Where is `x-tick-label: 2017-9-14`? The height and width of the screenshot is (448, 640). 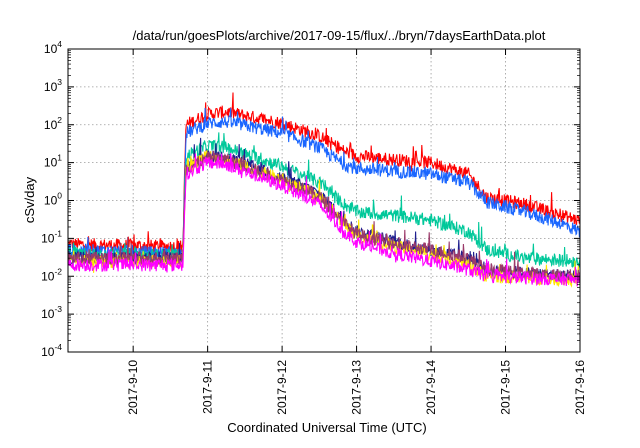
x-tick-label: 2017-9-14 is located at coordinates (431, 387).